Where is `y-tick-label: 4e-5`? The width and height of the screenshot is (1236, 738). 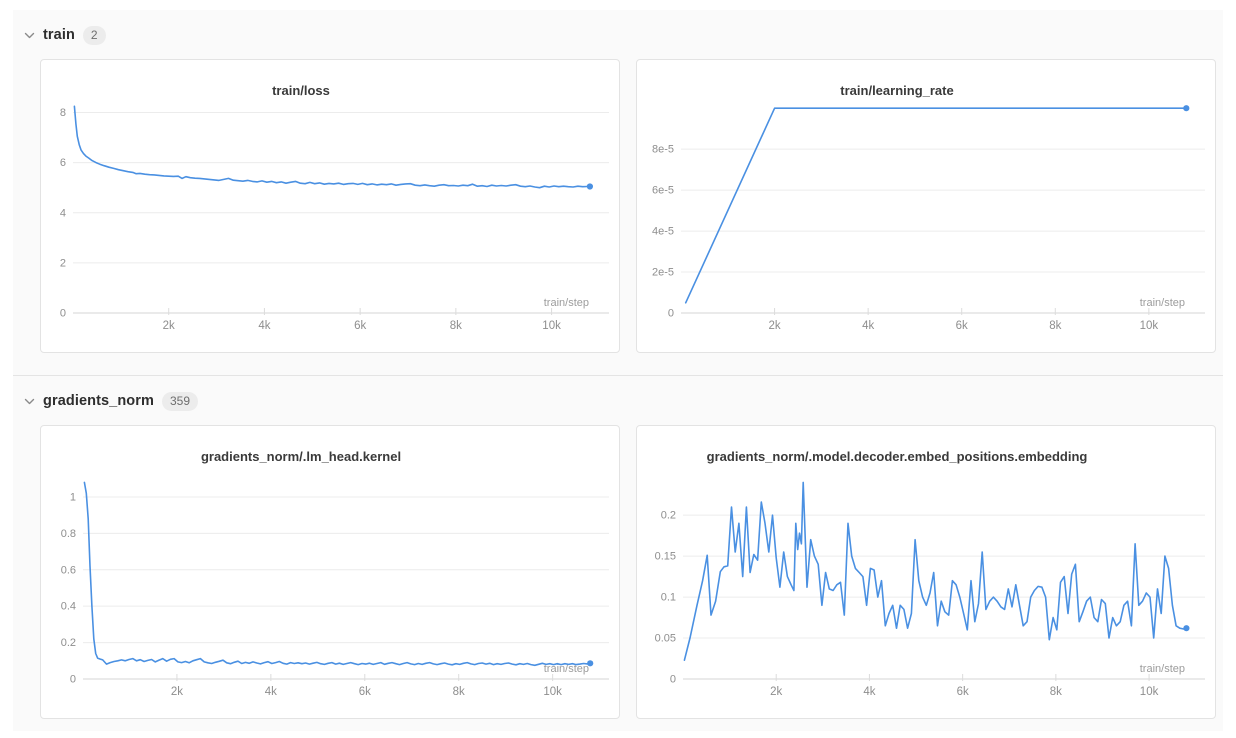
y-tick-label: 4e-5 is located at coordinates (663, 232).